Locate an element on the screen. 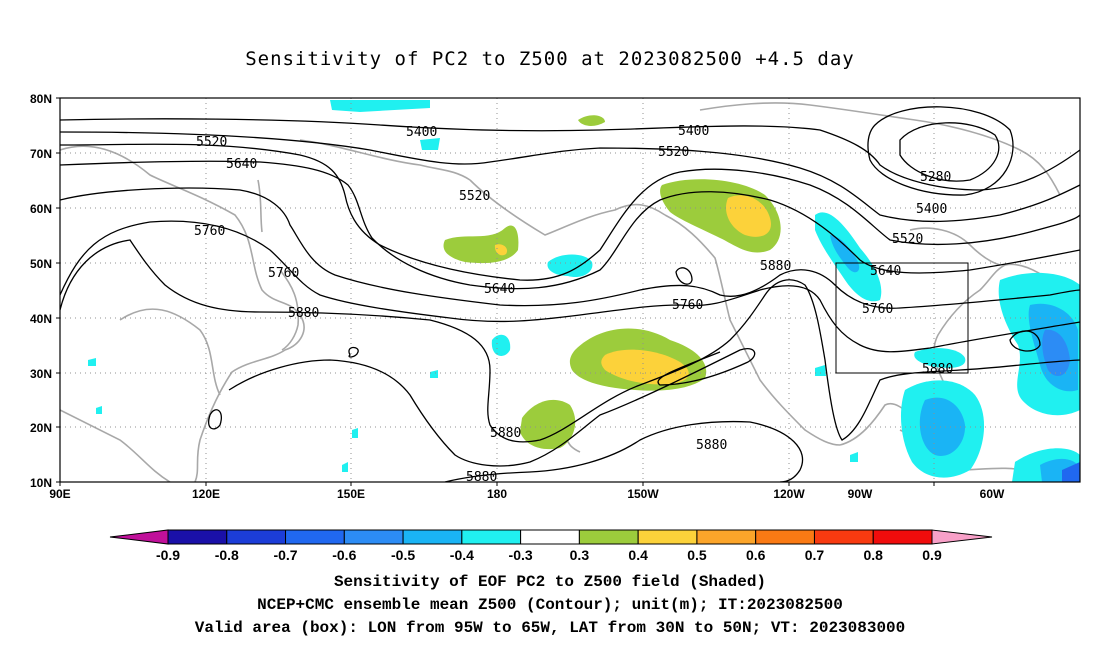 The width and height of the screenshot is (1100, 650). lat-label: 30N is located at coordinates (41, 374).